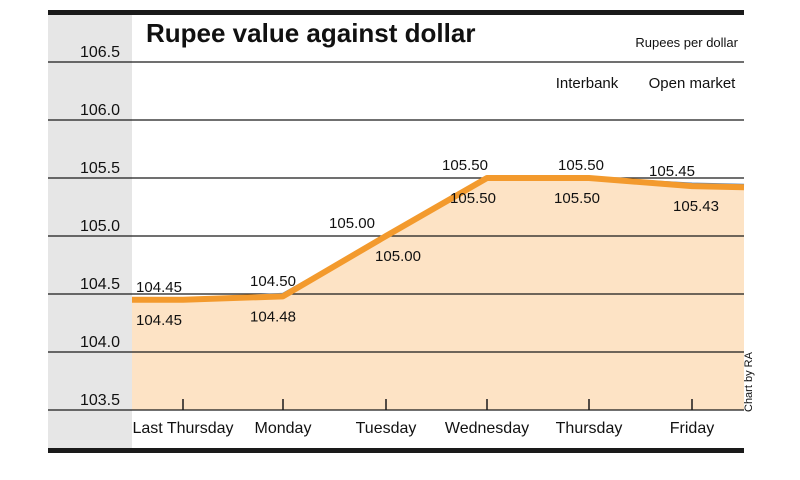  I want to click on chart-credit: Chart by RA, so click(749, 381).